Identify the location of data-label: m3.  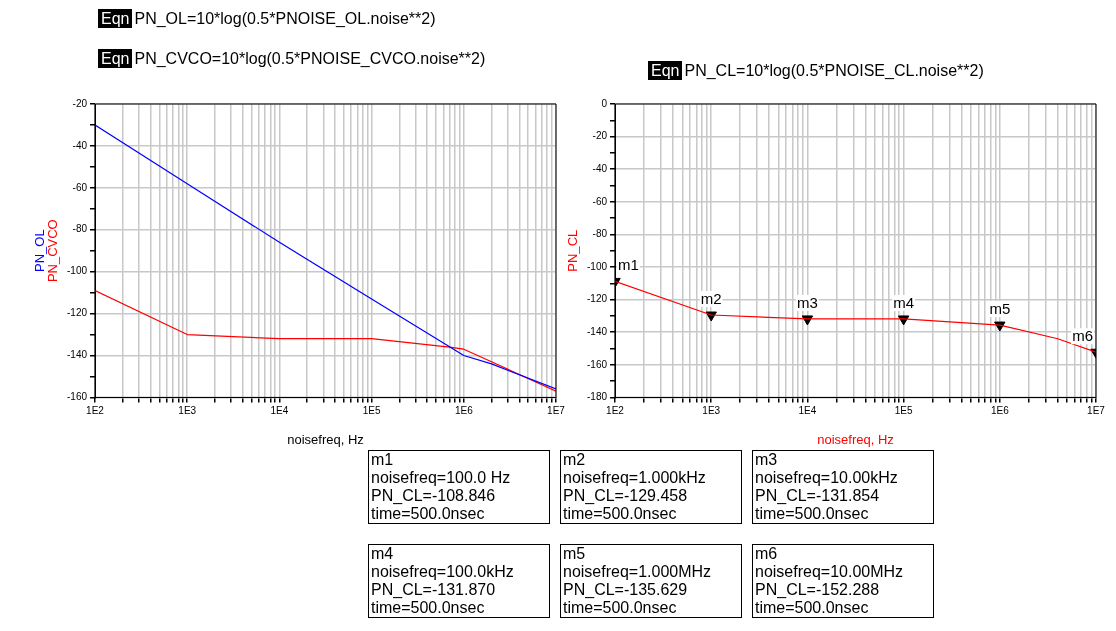
(807, 302).